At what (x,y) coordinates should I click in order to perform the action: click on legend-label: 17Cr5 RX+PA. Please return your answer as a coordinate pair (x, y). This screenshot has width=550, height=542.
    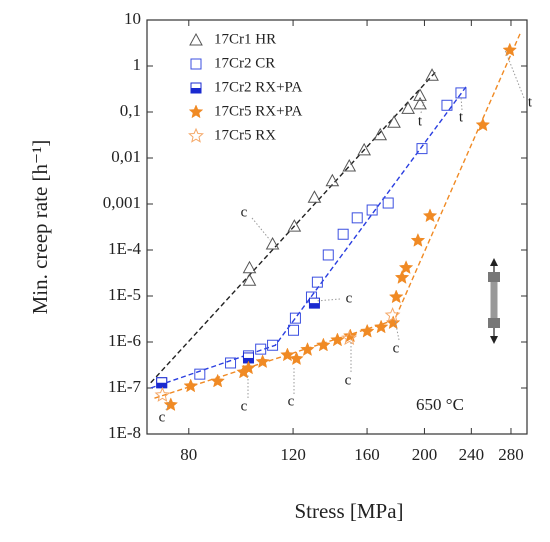
    Looking at the image, I should click on (258, 111).